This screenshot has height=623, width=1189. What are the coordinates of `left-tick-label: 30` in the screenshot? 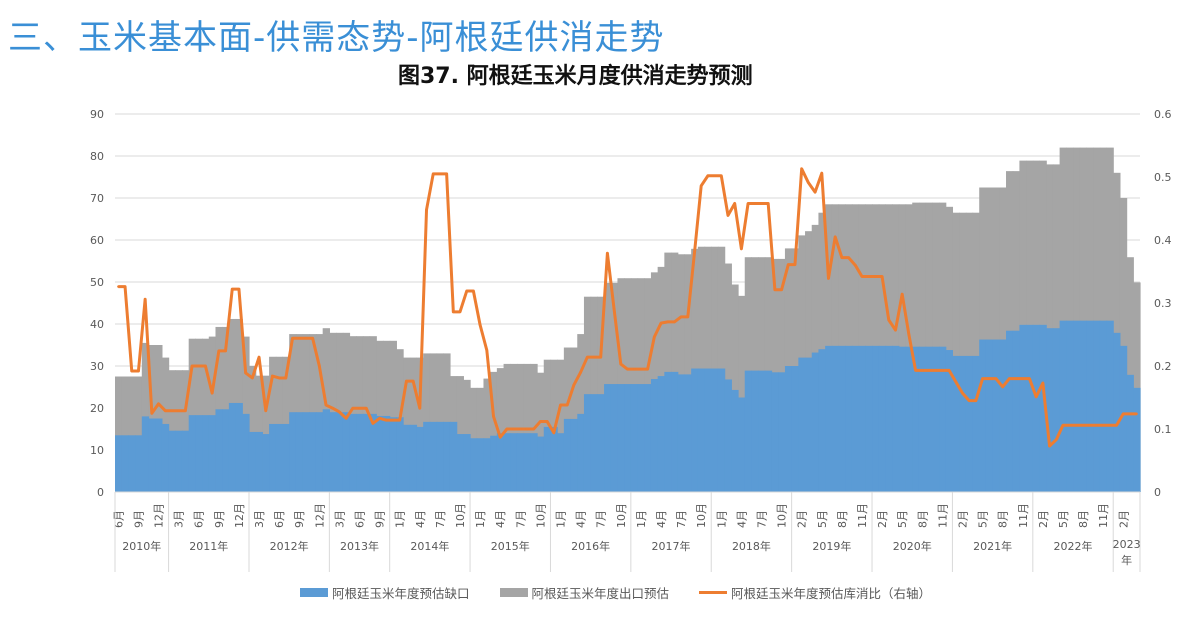 It's located at (97, 366).